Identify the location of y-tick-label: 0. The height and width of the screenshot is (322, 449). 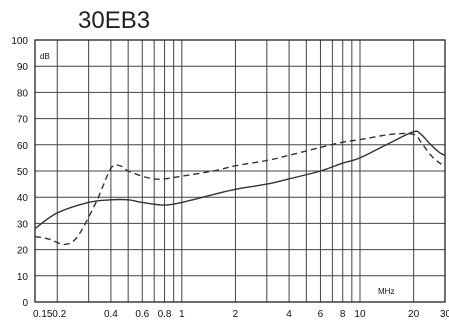
(25, 303).